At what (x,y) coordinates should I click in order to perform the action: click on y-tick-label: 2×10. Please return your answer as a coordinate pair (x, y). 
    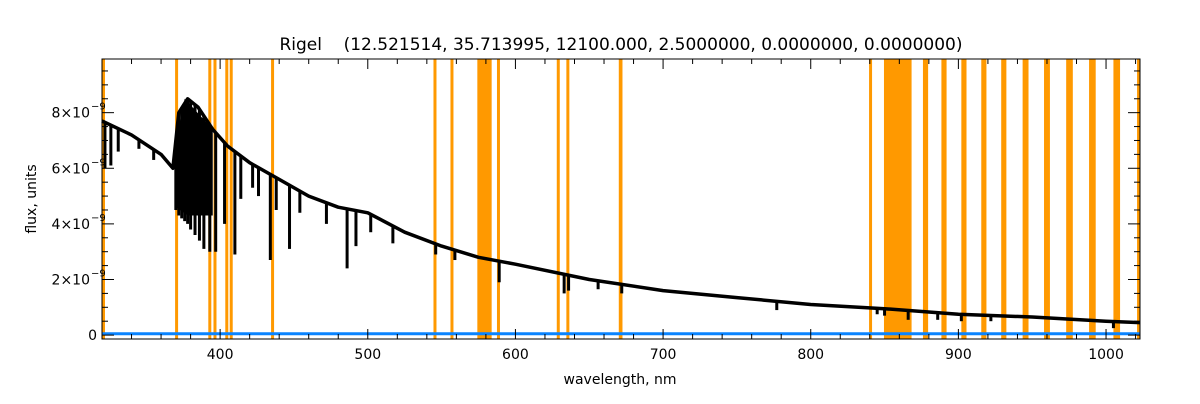
    Looking at the image, I should click on (71, 280).